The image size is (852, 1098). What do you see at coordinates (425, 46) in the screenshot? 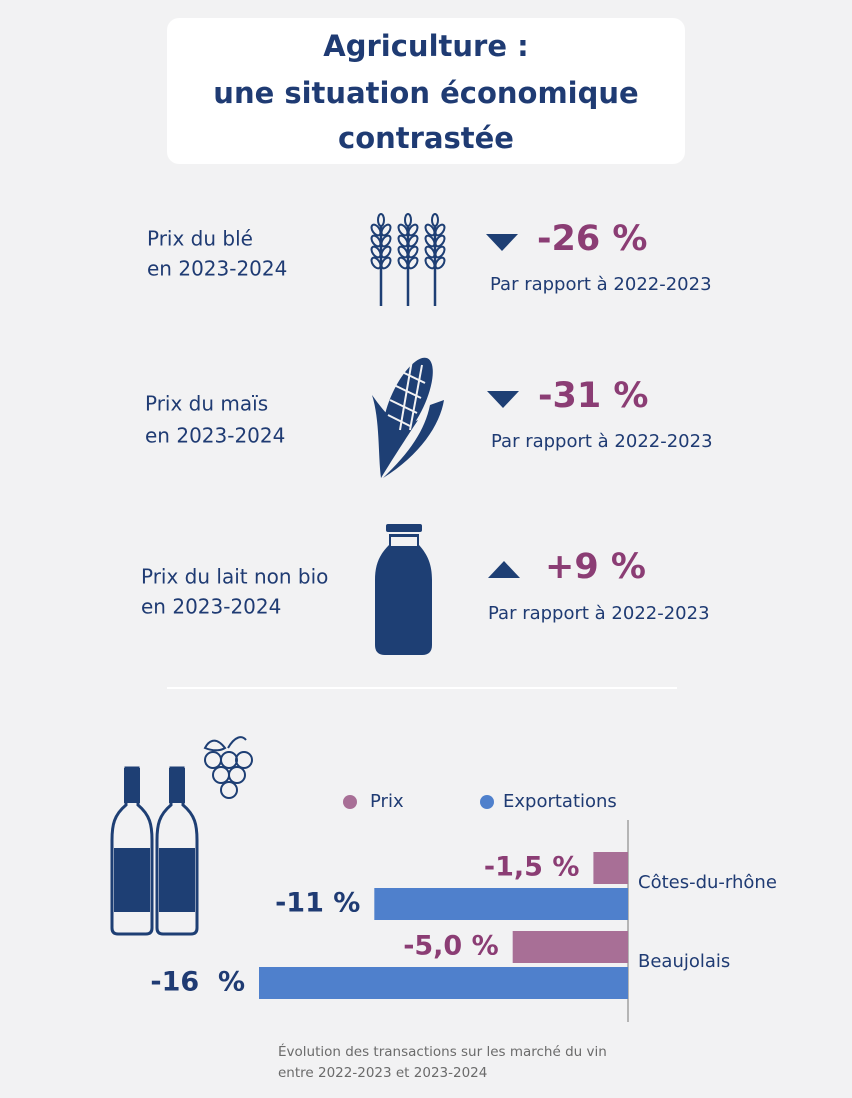
I see `title: Agriculture :` at bounding box center [425, 46].